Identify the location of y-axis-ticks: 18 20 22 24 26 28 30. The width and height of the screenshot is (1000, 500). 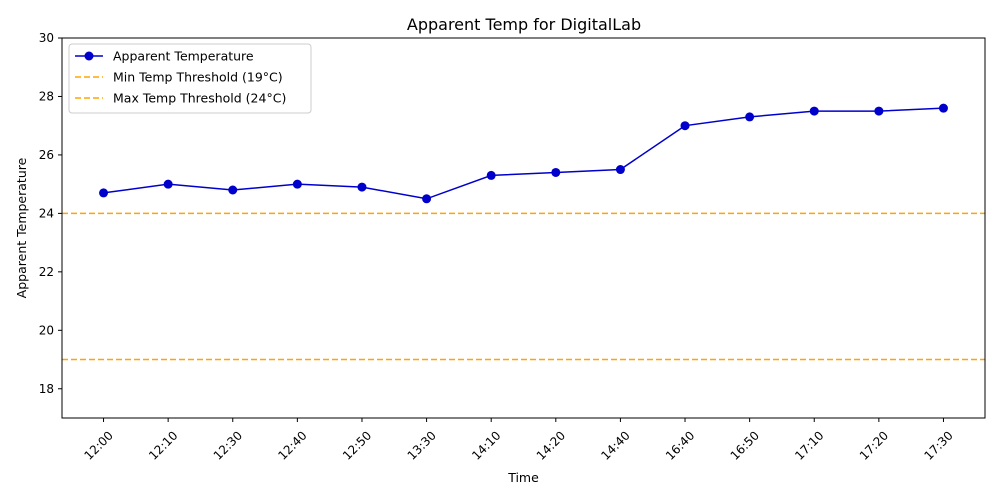
(50, 213).